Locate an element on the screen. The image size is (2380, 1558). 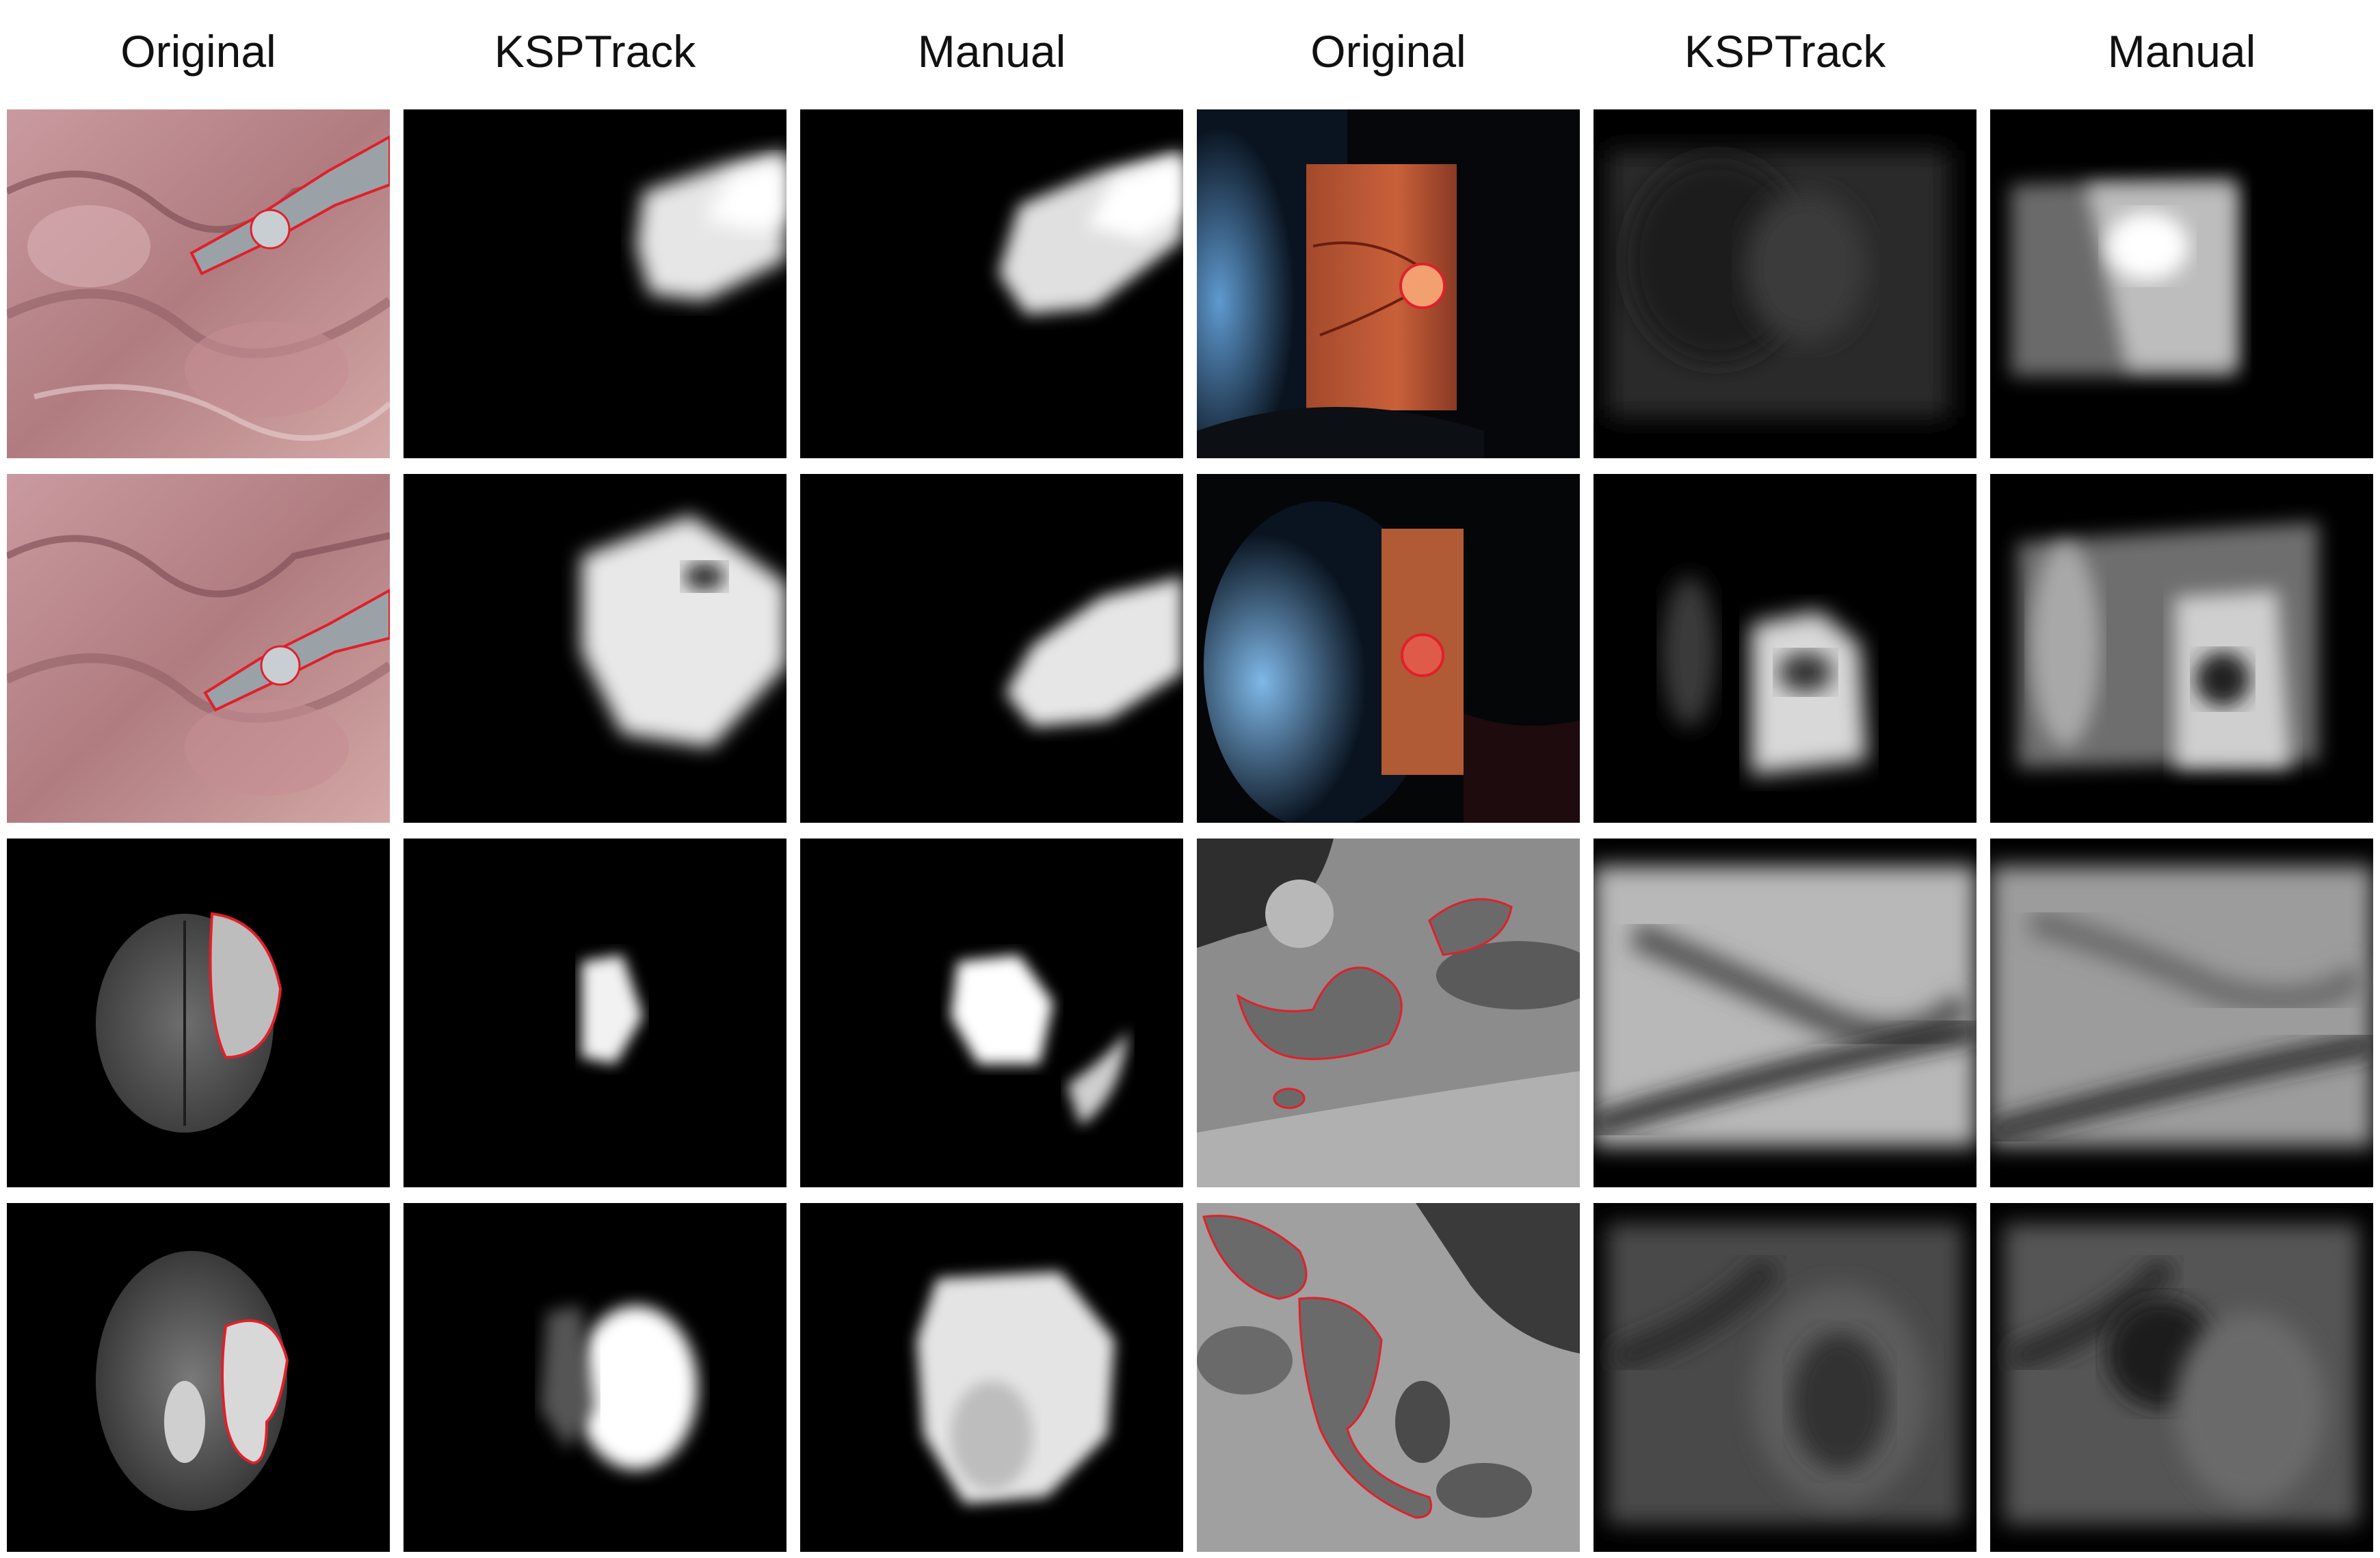
row3-original-brain-mri is located at coordinates (198, 1013).